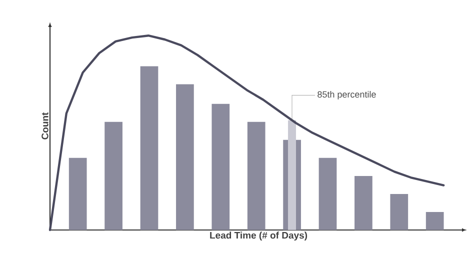 This screenshot has height=274, width=474. I want to click on y-axis-title: Count, so click(45, 126).